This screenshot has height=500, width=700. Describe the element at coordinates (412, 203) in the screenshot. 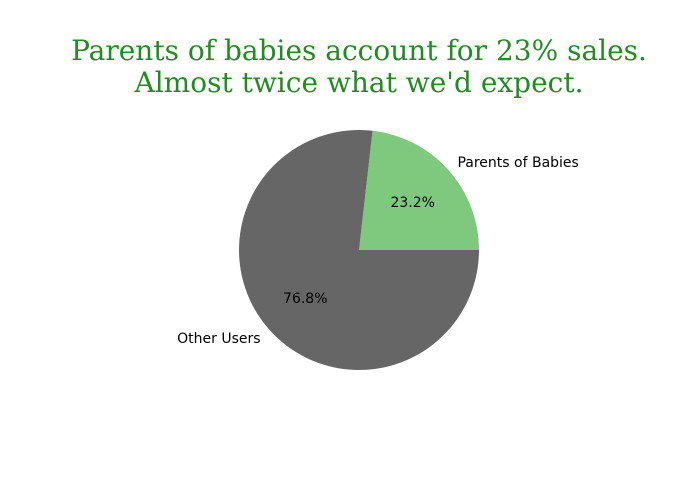

I see `pie-percent-label-1: 23.2%` at that location.